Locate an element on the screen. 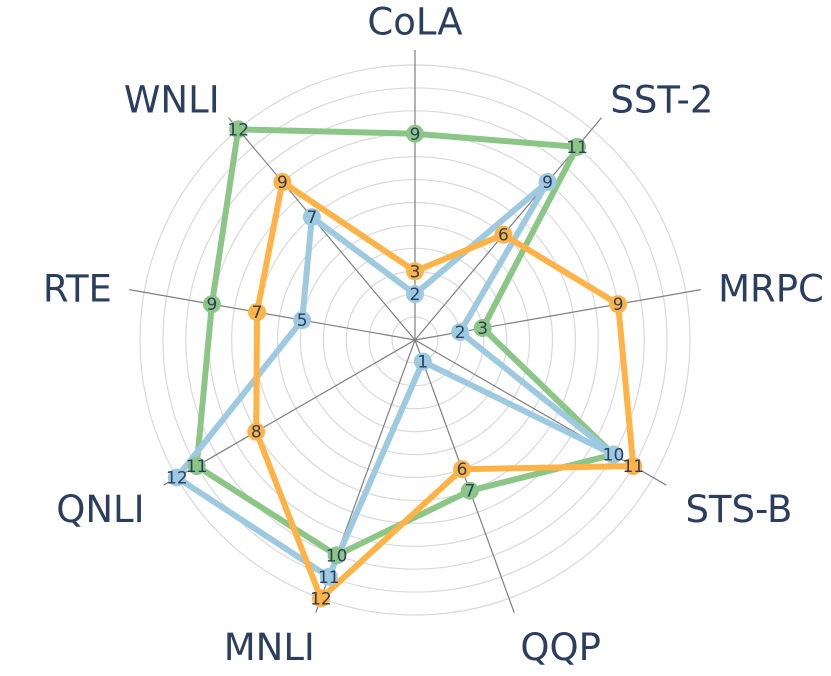 Image resolution: width=831 pixels, height=676 pixels. spoke-rte is located at coordinates (272, 315).